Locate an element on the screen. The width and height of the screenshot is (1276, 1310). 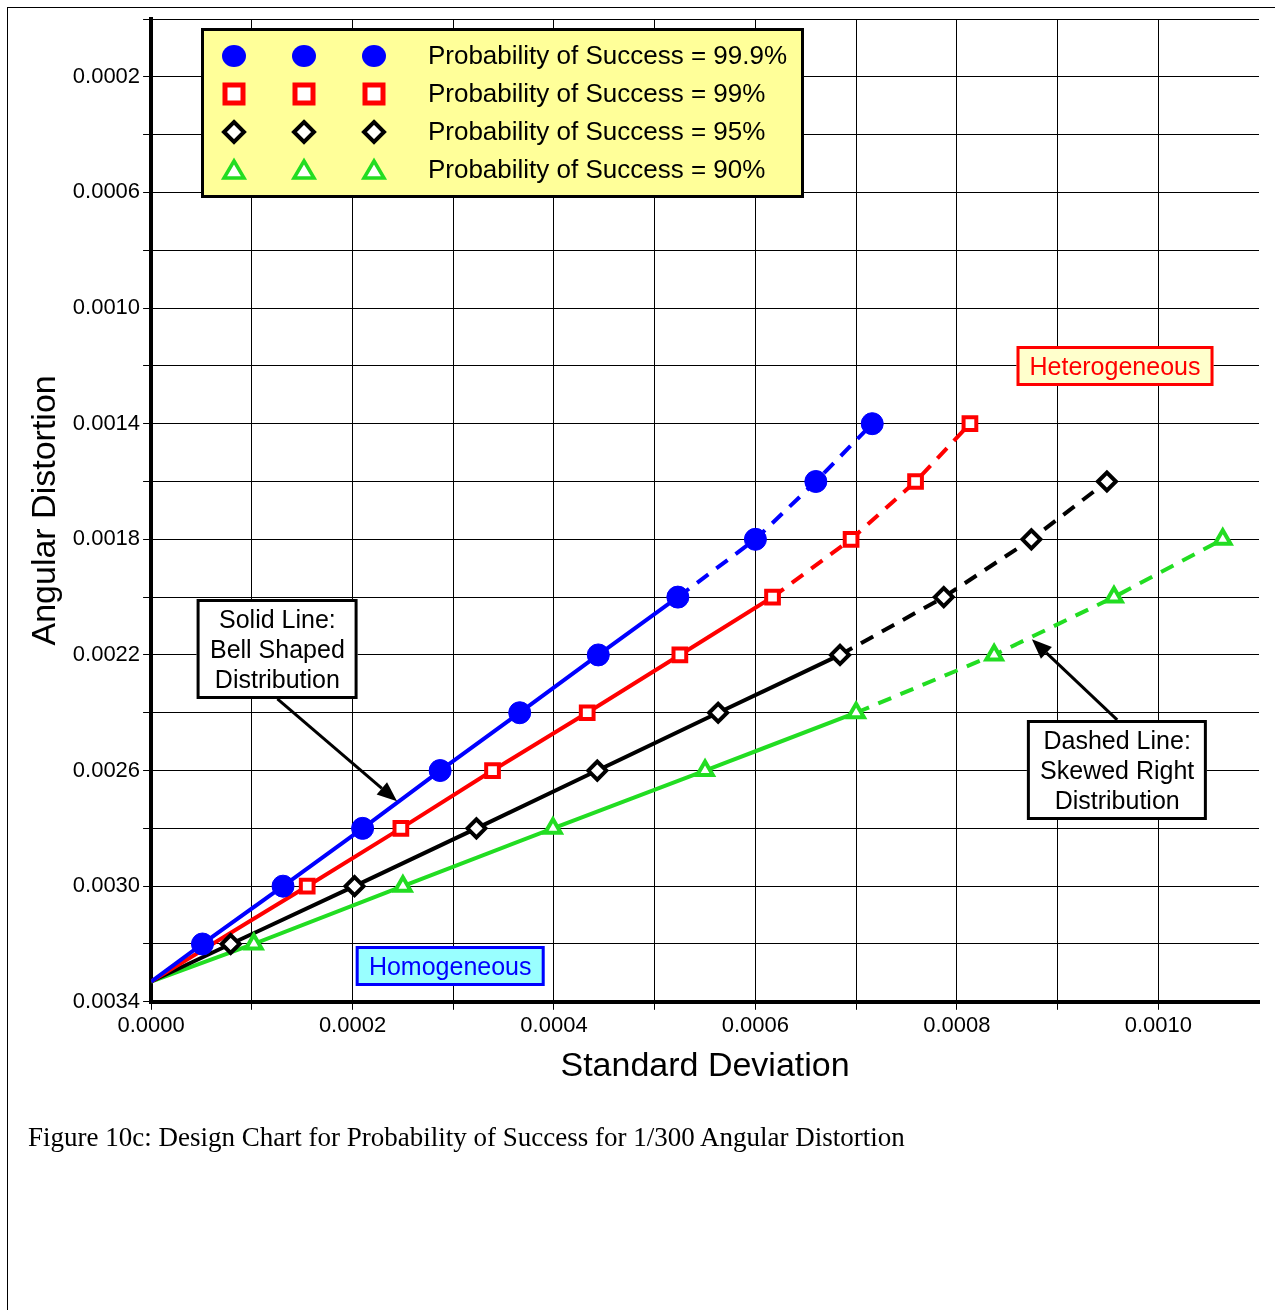
legend-label: Probability of Success = 99.9% is located at coordinates (607, 56).